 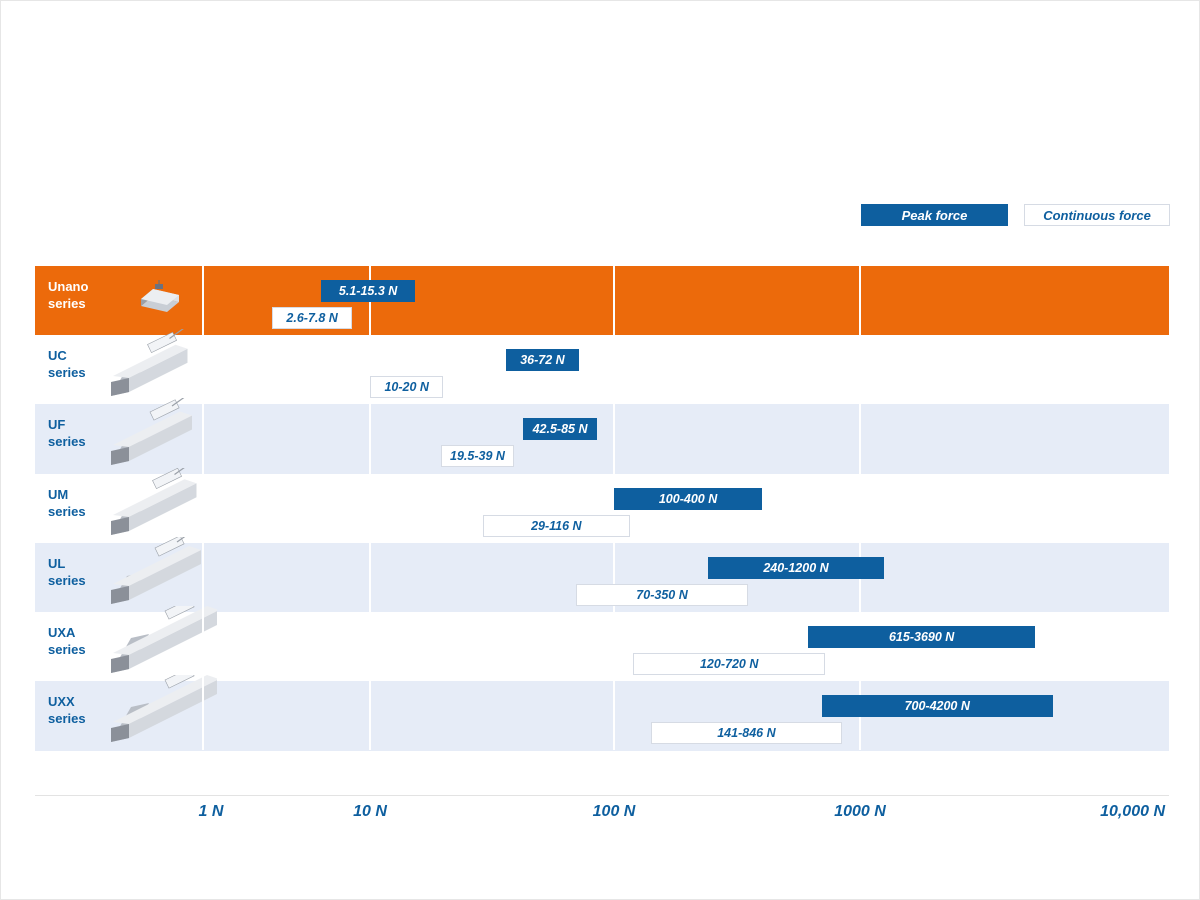 I want to click on continuous-force-bar: 19.5-39 N, so click(x=477, y=456).